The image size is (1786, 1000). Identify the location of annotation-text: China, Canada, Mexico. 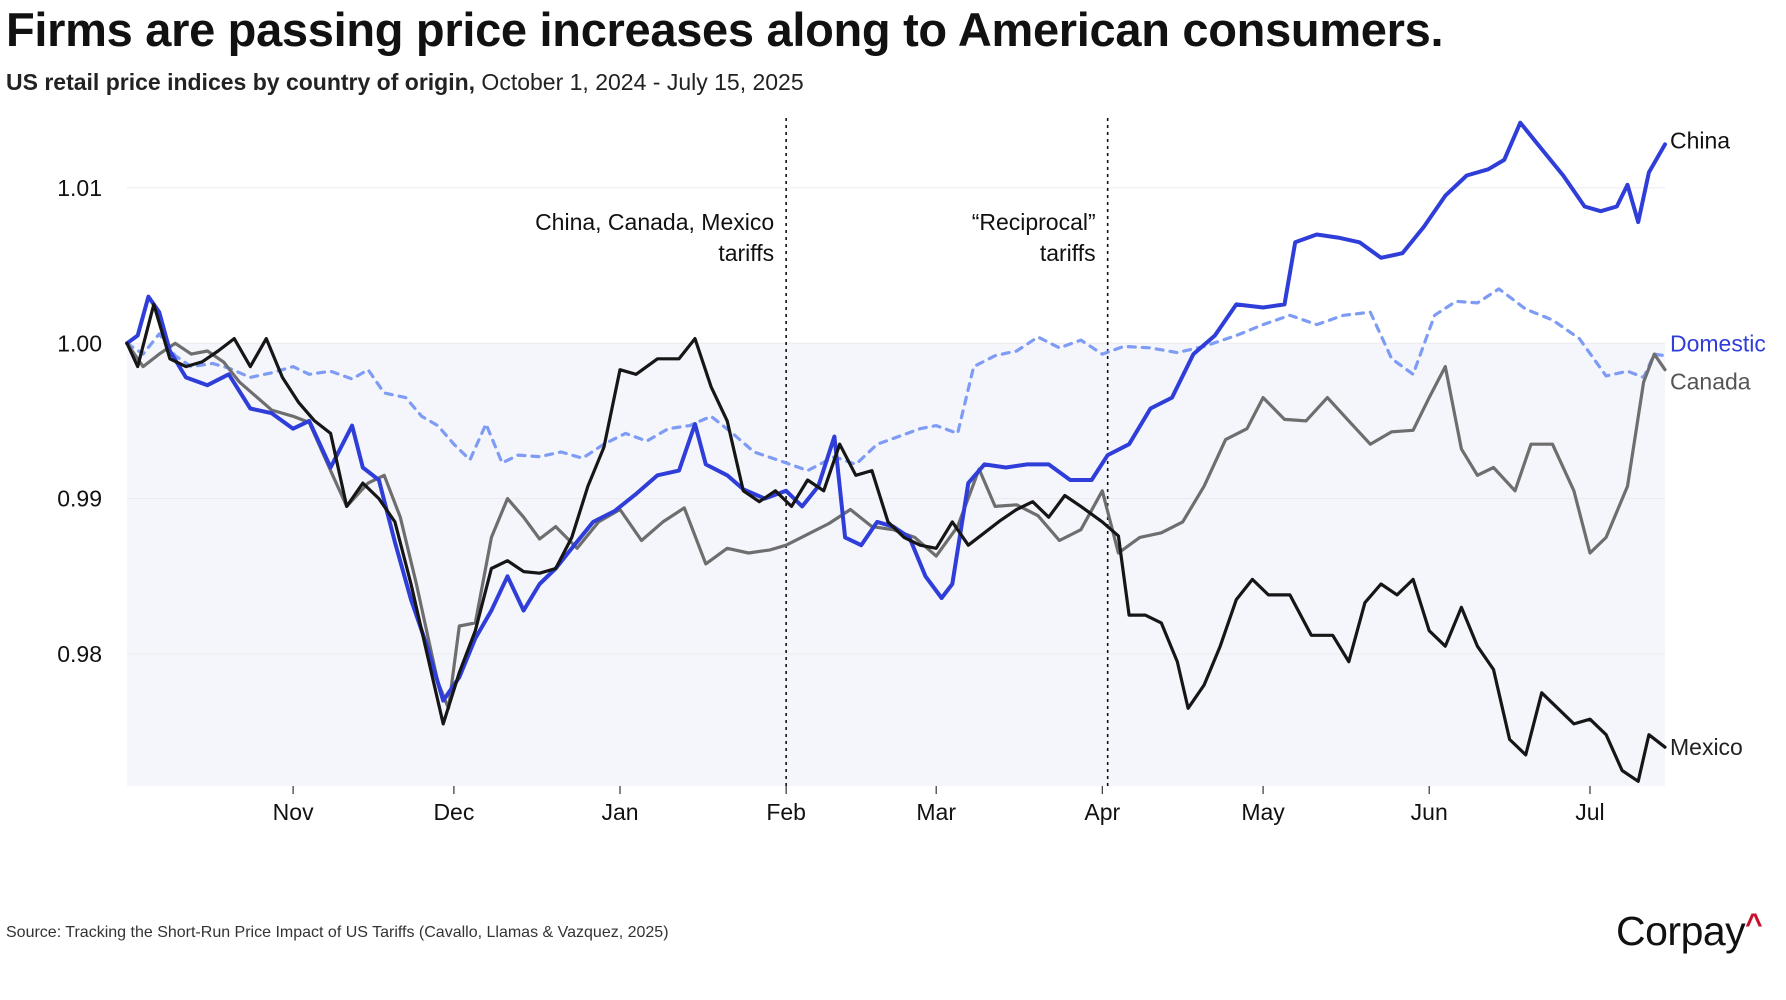
(654, 222).